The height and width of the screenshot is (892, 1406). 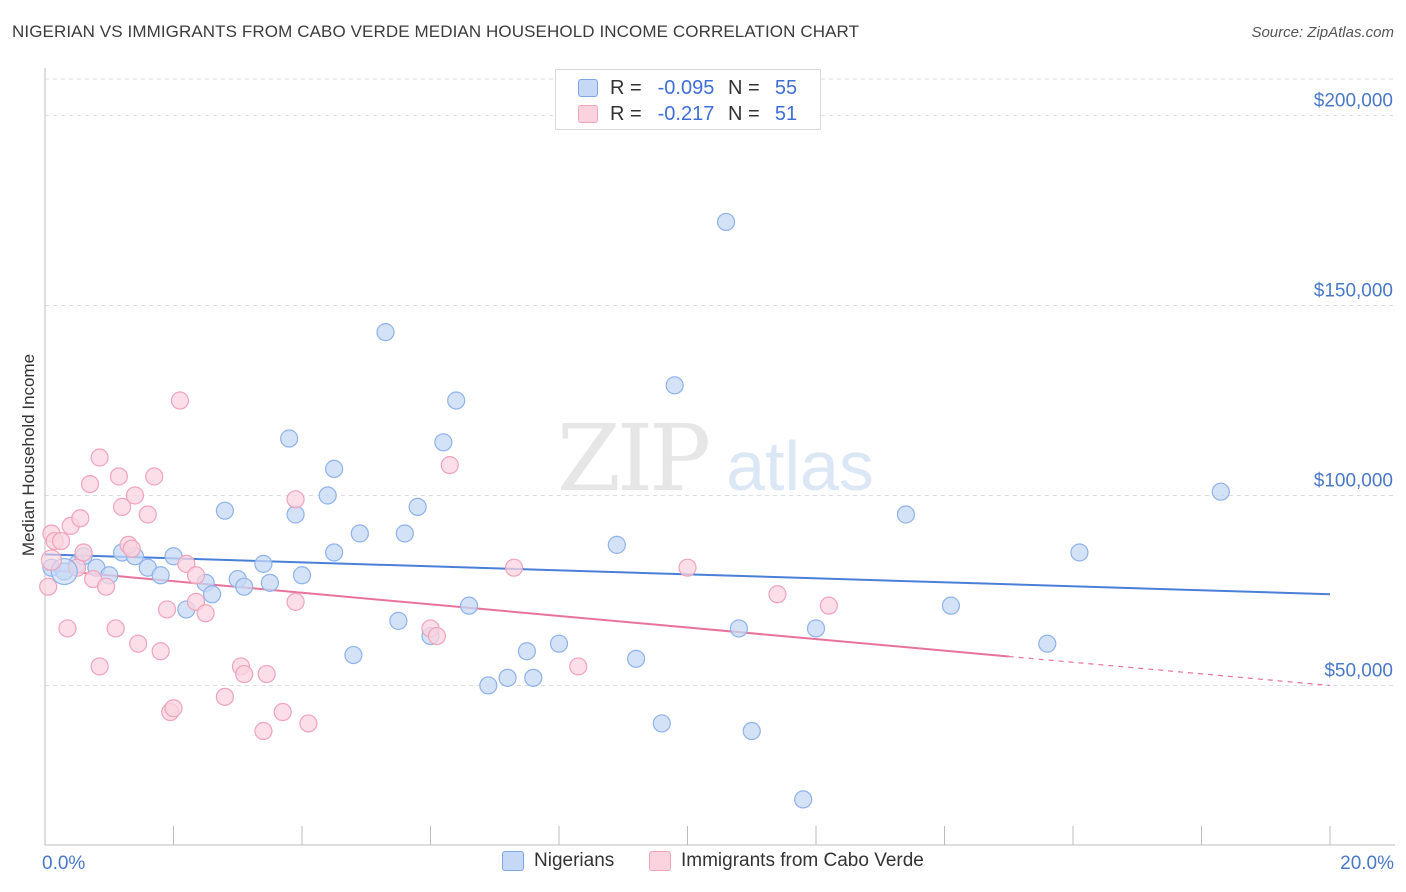 I want to click on x-tick-label-1: 20.0%, so click(x=1367, y=863).